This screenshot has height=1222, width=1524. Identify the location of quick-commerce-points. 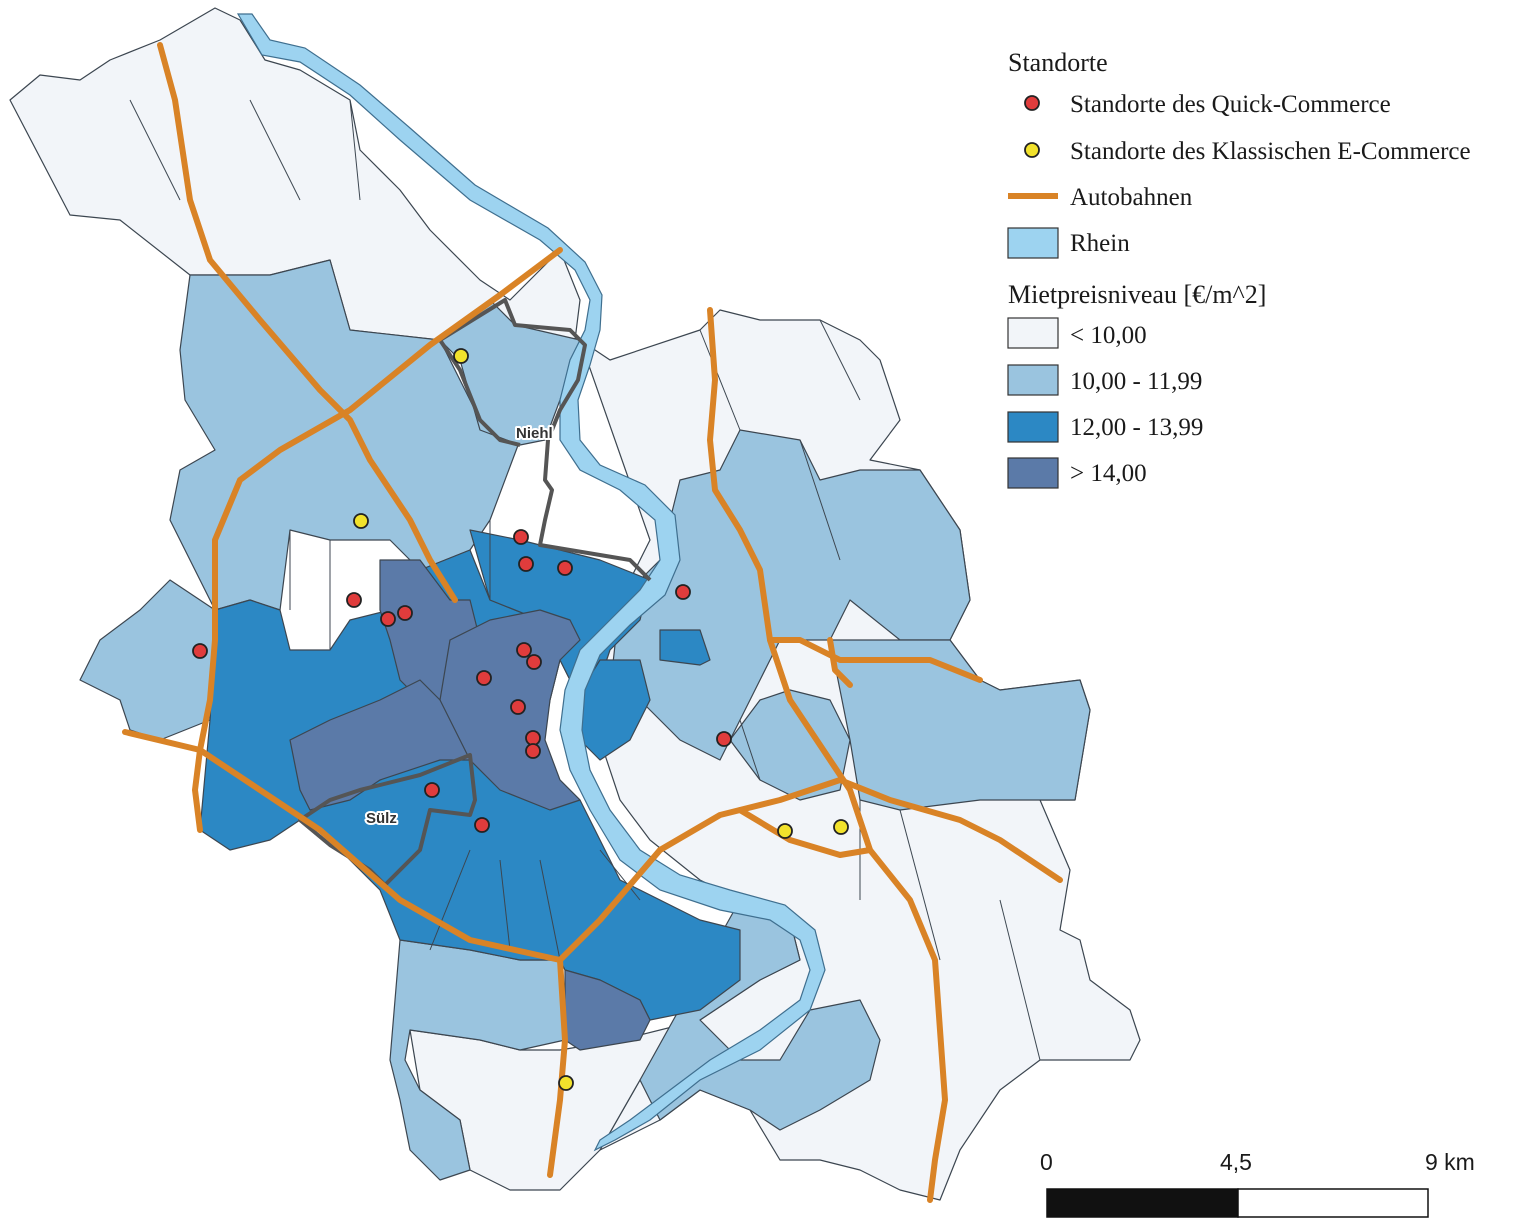
(462, 681).